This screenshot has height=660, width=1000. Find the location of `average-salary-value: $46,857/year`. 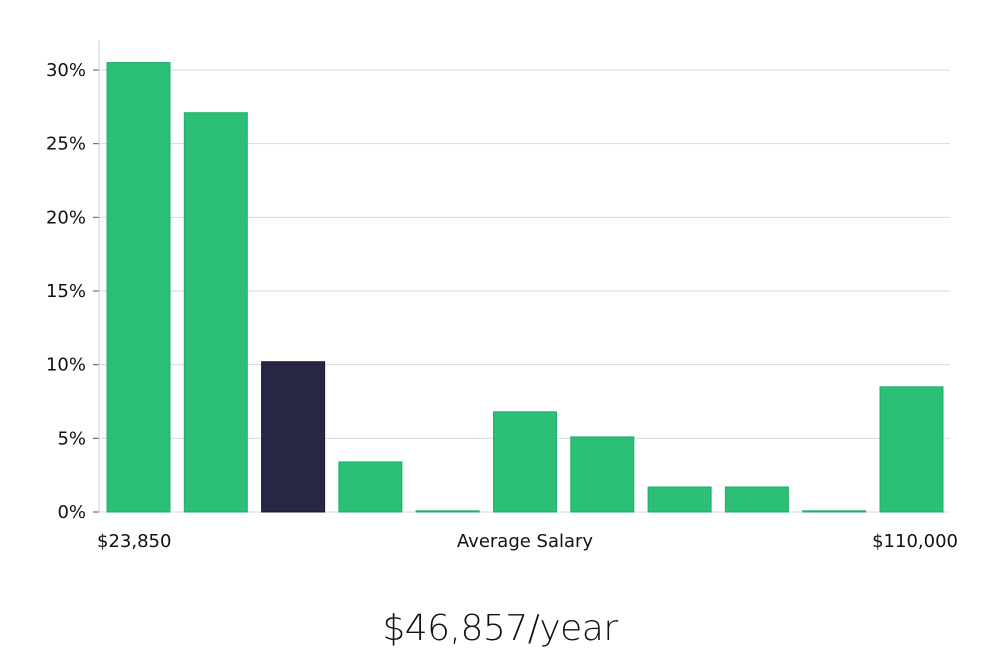

average-salary-value: $46,857/year is located at coordinates (500, 628).